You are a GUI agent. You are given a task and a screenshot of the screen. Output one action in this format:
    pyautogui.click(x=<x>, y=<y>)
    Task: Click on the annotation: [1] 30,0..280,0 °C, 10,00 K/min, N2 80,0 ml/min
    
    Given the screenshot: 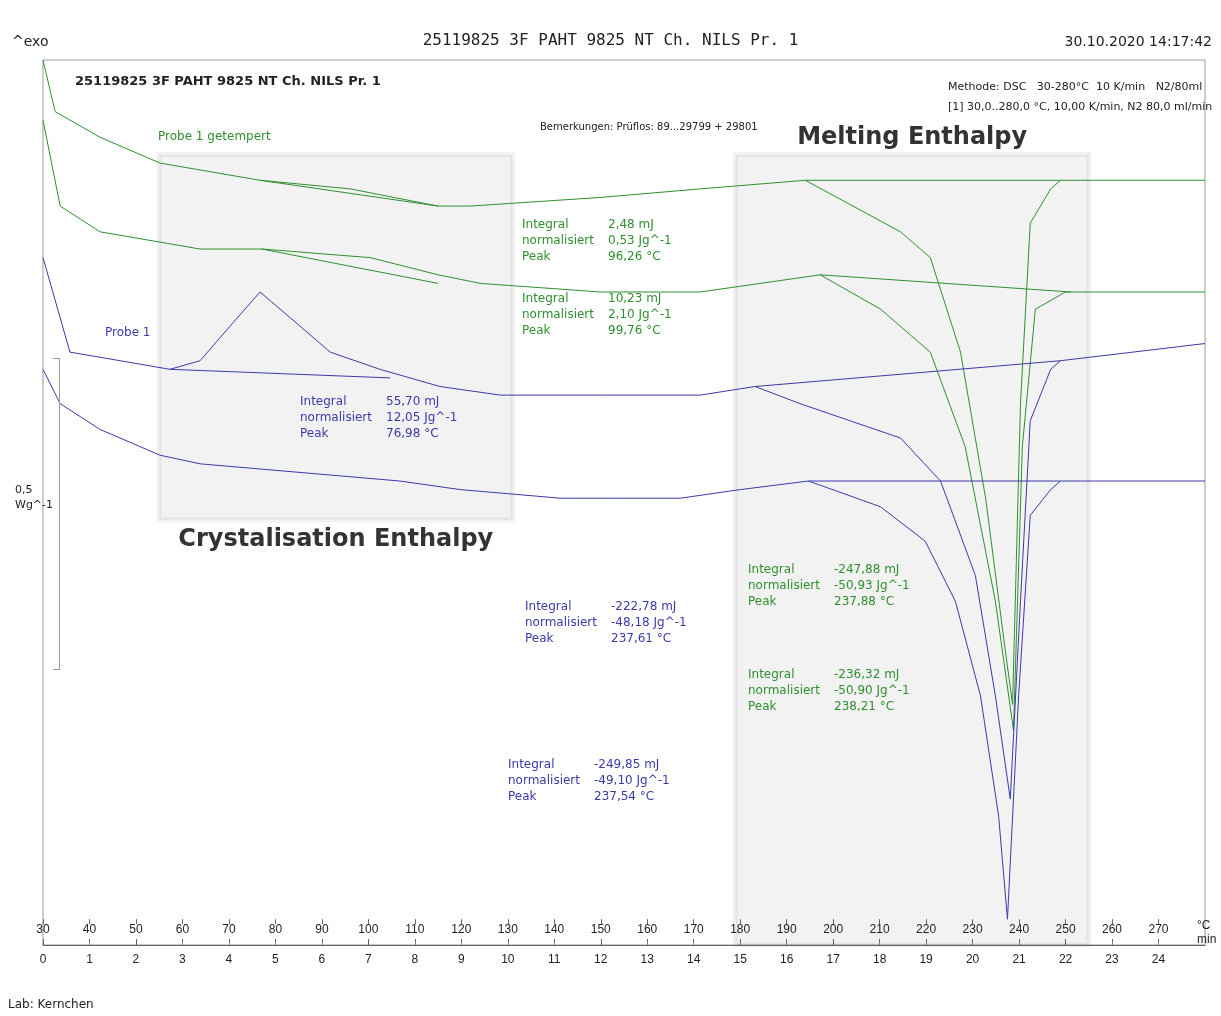 What is the action you would take?
    pyautogui.click(x=1080, y=107)
    